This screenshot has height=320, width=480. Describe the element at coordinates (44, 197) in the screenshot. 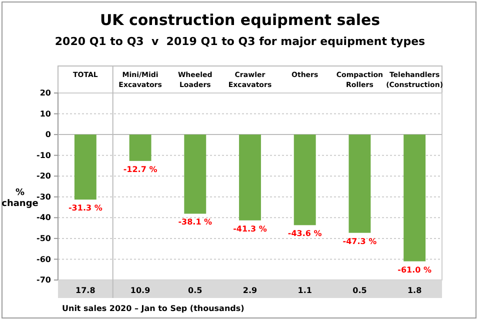

I see `y-tick-label: -30` at that location.